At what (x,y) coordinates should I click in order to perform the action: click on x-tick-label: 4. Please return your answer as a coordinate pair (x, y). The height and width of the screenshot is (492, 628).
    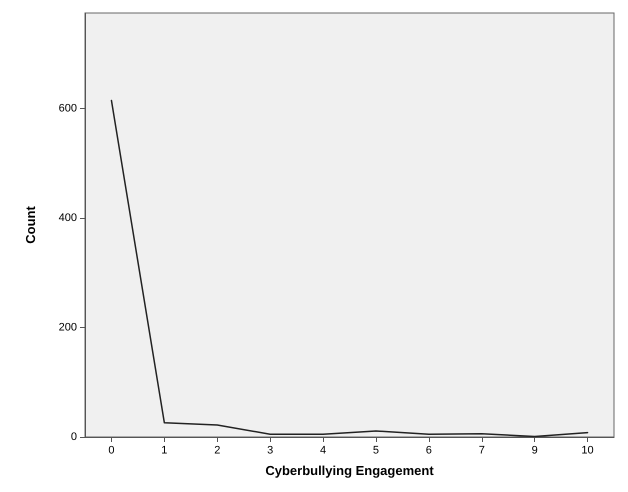
    Looking at the image, I should click on (323, 450).